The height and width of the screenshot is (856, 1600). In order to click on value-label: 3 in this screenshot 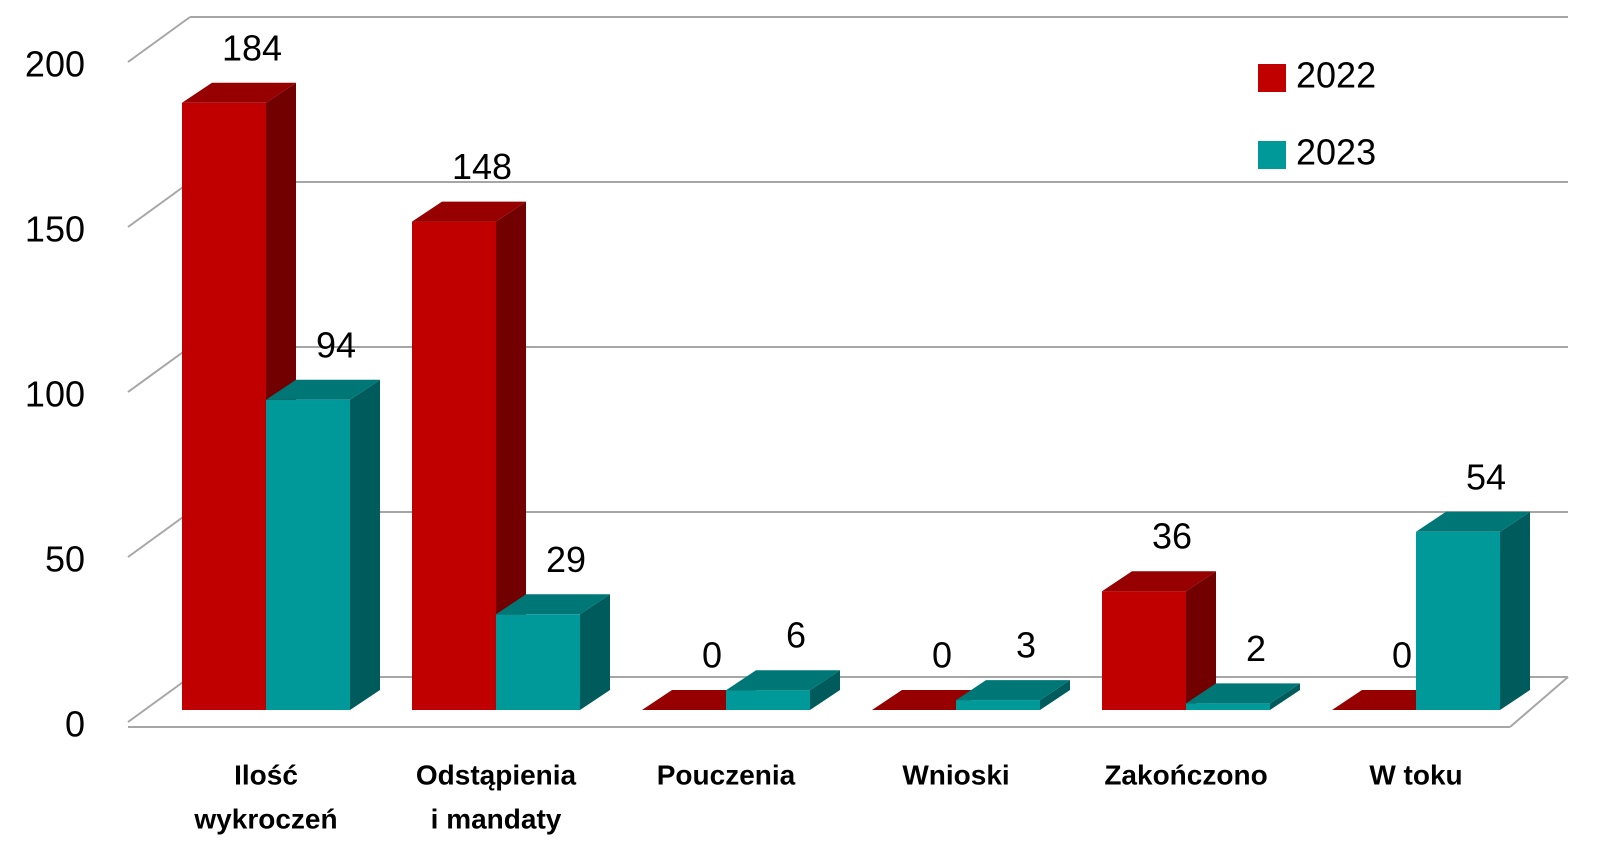, I will do `click(1026, 645)`.